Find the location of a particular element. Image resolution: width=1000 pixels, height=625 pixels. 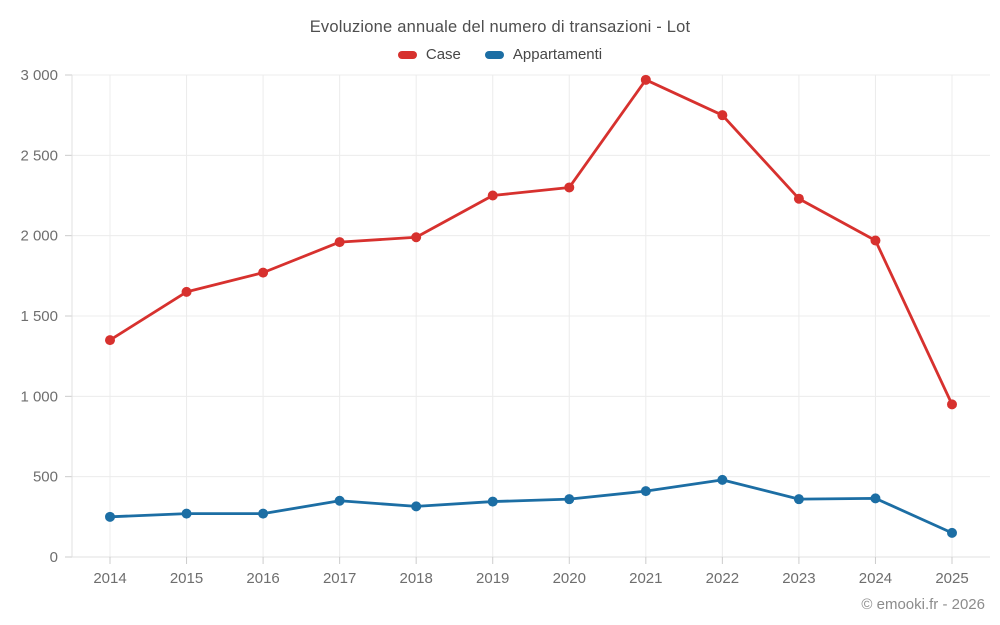

data-point-appartamenti-2017 is located at coordinates (339, 500).